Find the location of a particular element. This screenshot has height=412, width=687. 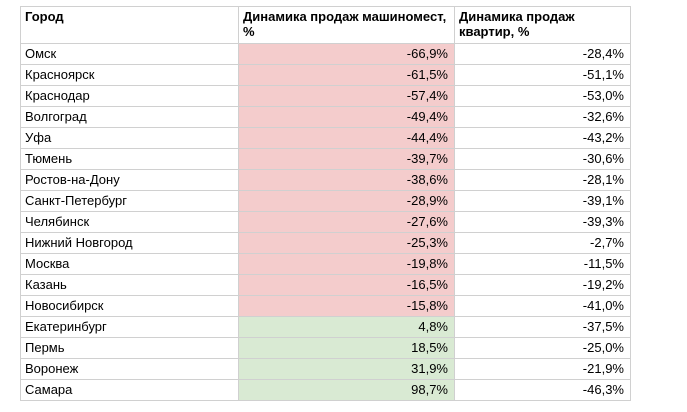

table-row: Самара 98,7% -46,3% is located at coordinates (325, 390).